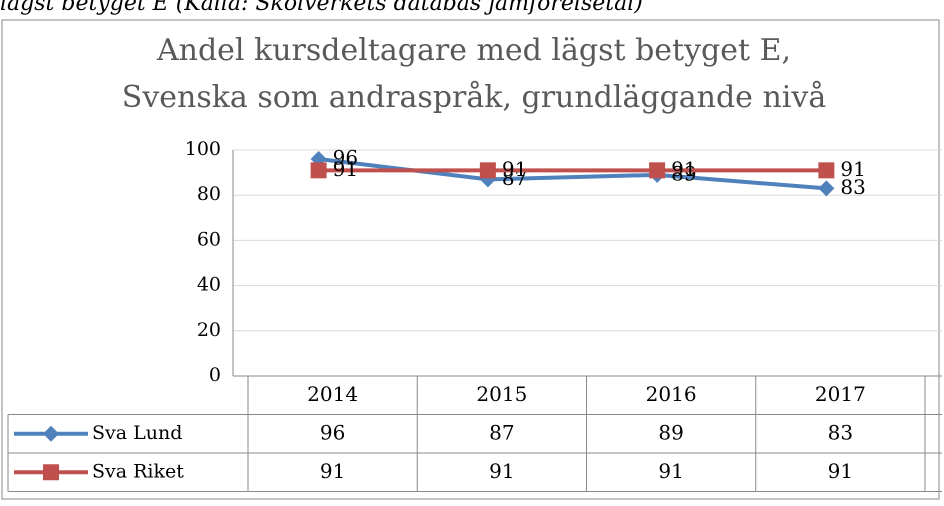  I want to click on table-value: 83, so click(840, 432).